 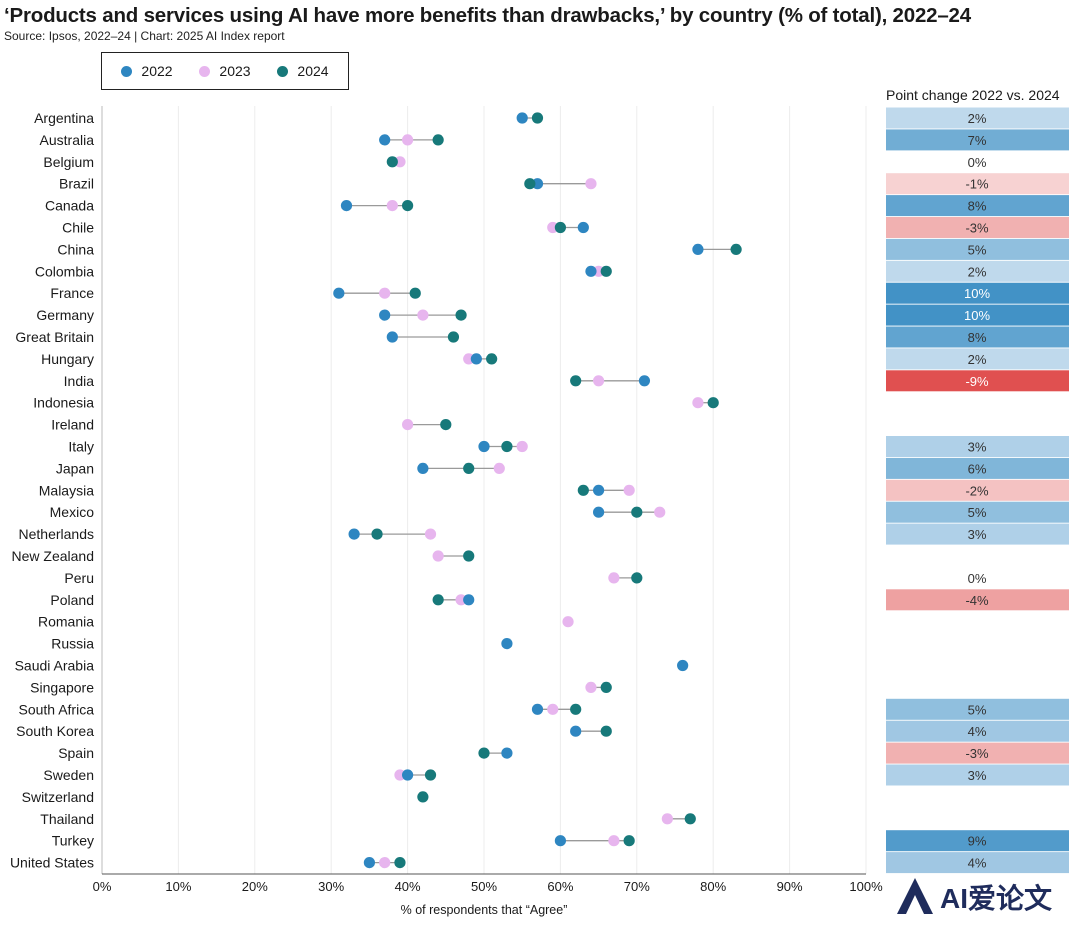 What do you see at coordinates (72, 512) in the screenshot?
I see `country-label: Mexico` at bounding box center [72, 512].